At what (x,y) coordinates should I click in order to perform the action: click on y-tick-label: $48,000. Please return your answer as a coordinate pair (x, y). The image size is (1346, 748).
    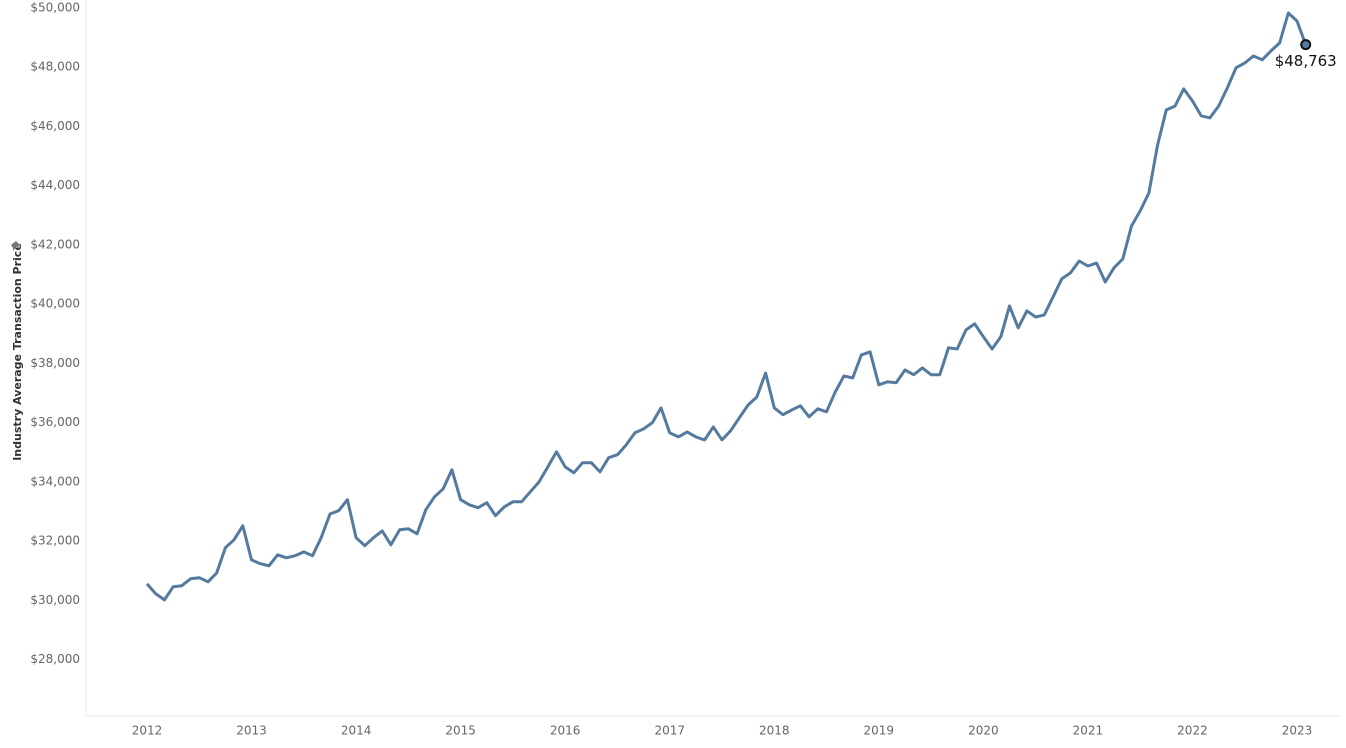
    Looking at the image, I should click on (55, 67).